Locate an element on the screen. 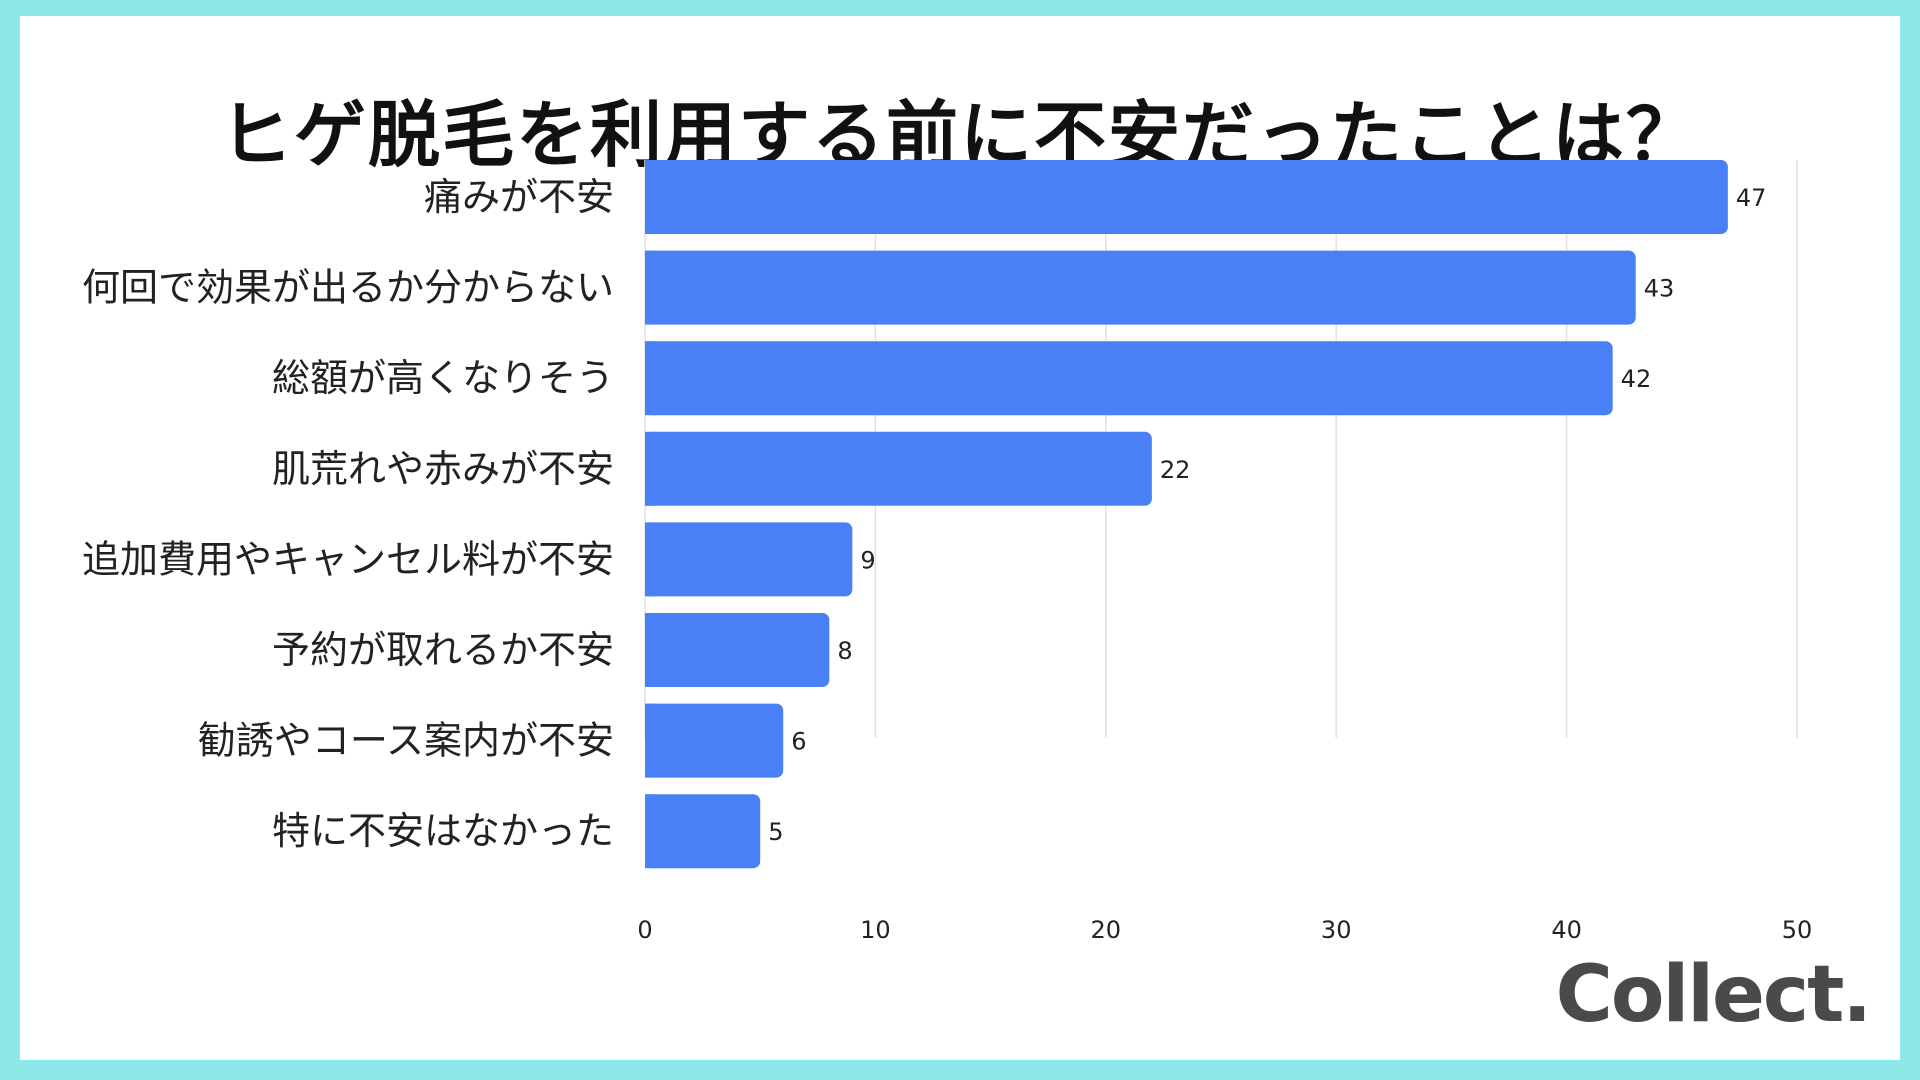  value-label: 6 is located at coordinates (798, 742).